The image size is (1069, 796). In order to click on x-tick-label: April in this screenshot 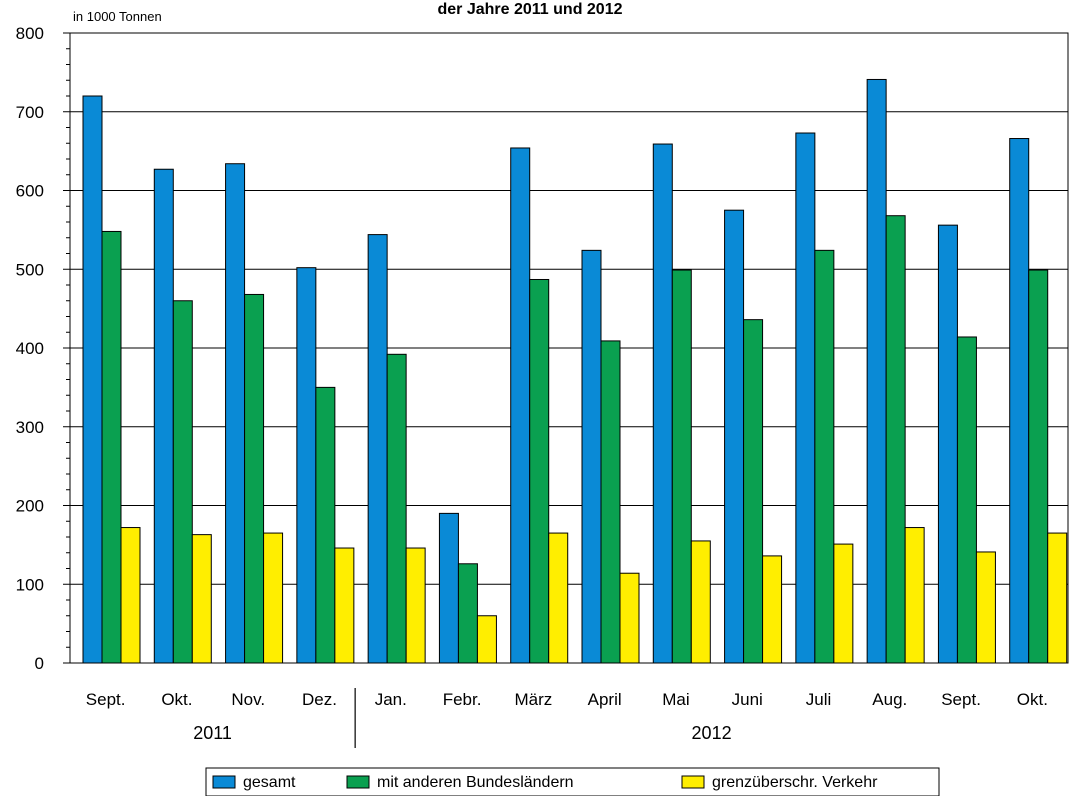, I will do `click(605, 699)`.